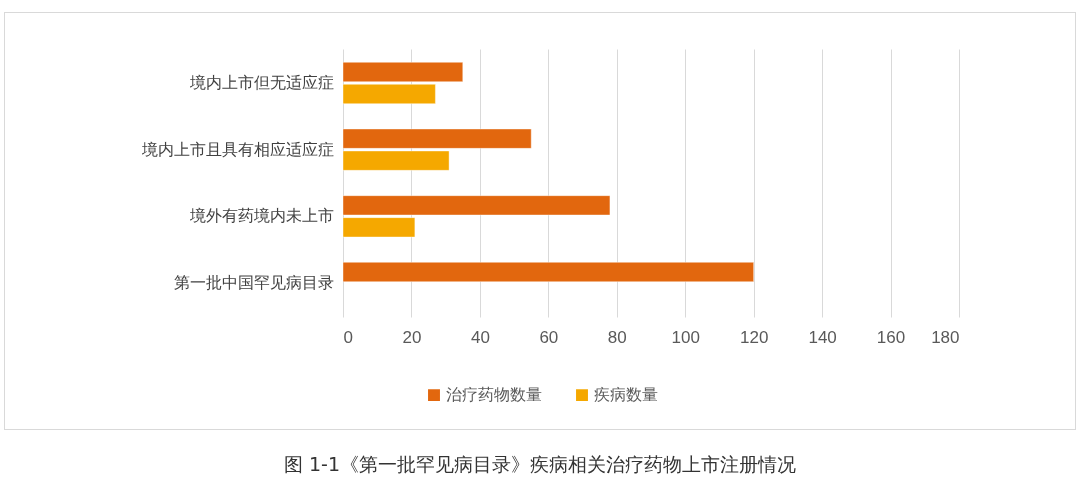 The width and height of the screenshot is (1080, 485). What do you see at coordinates (237, 149) in the screenshot?
I see `y-tick-label: 境内上市且具有相应适应症` at bounding box center [237, 149].